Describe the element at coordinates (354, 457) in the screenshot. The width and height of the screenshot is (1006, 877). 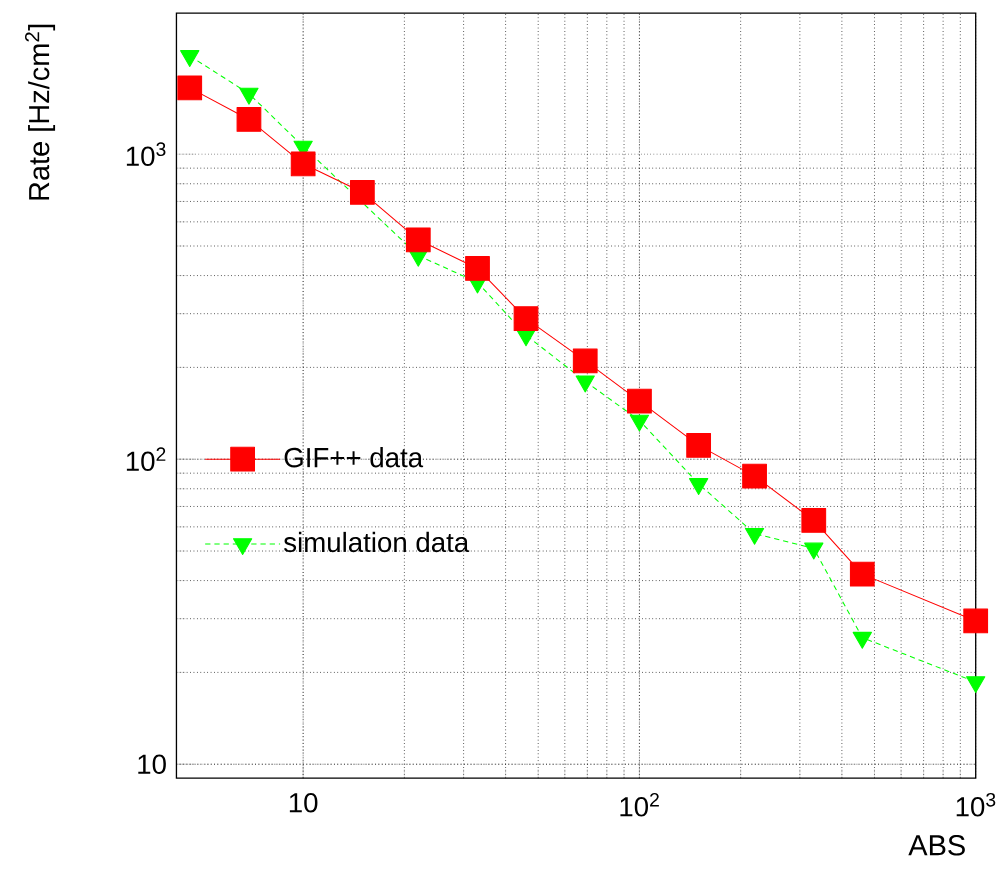
I see `legend-label: GIF++ data` at that location.